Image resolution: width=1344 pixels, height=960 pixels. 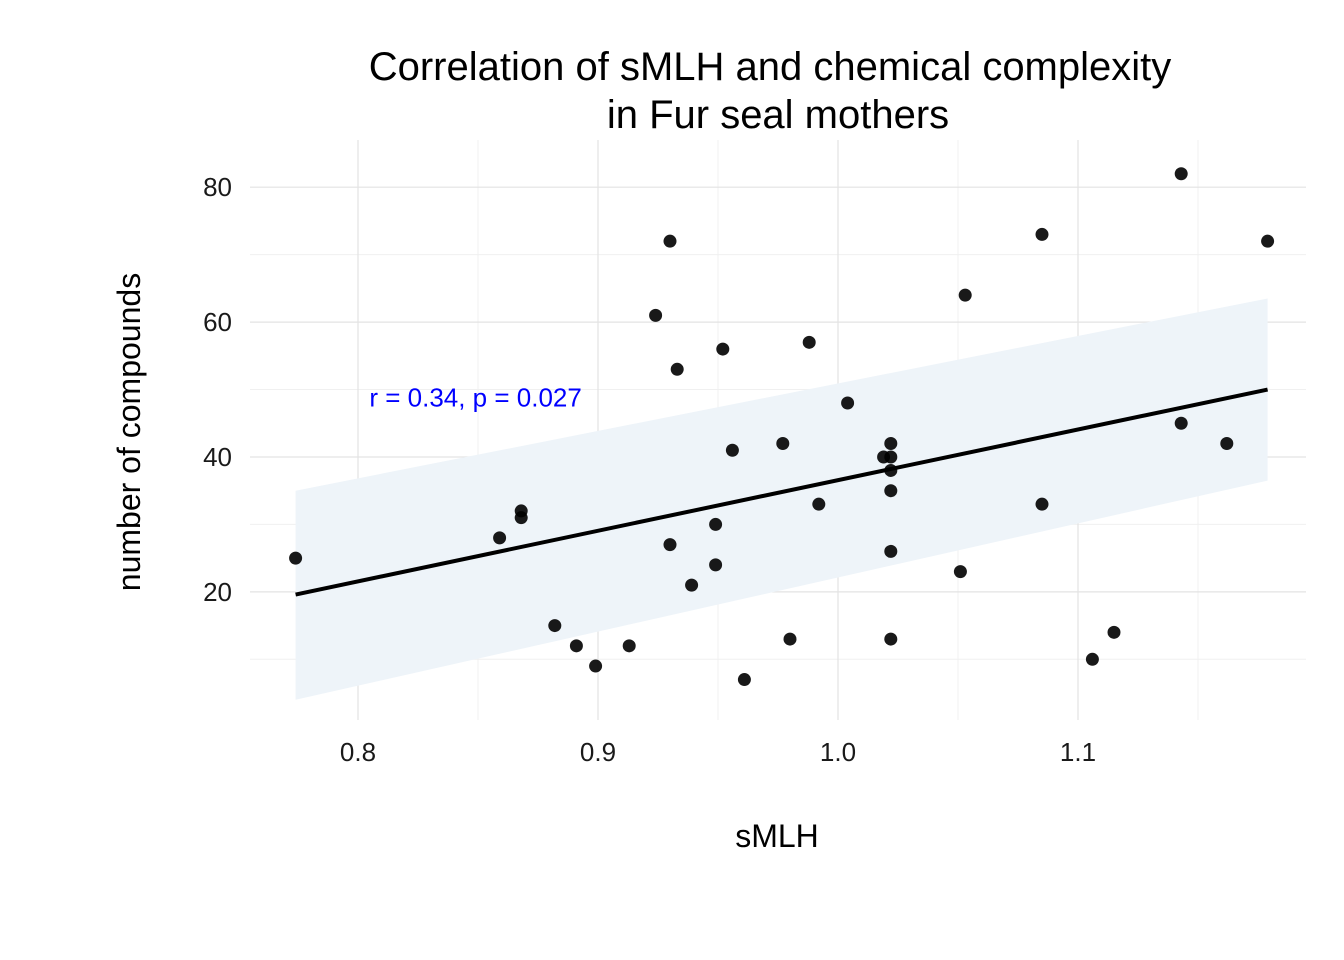 I want to click on y-tick-label: 20, so click(x=217, y=592).